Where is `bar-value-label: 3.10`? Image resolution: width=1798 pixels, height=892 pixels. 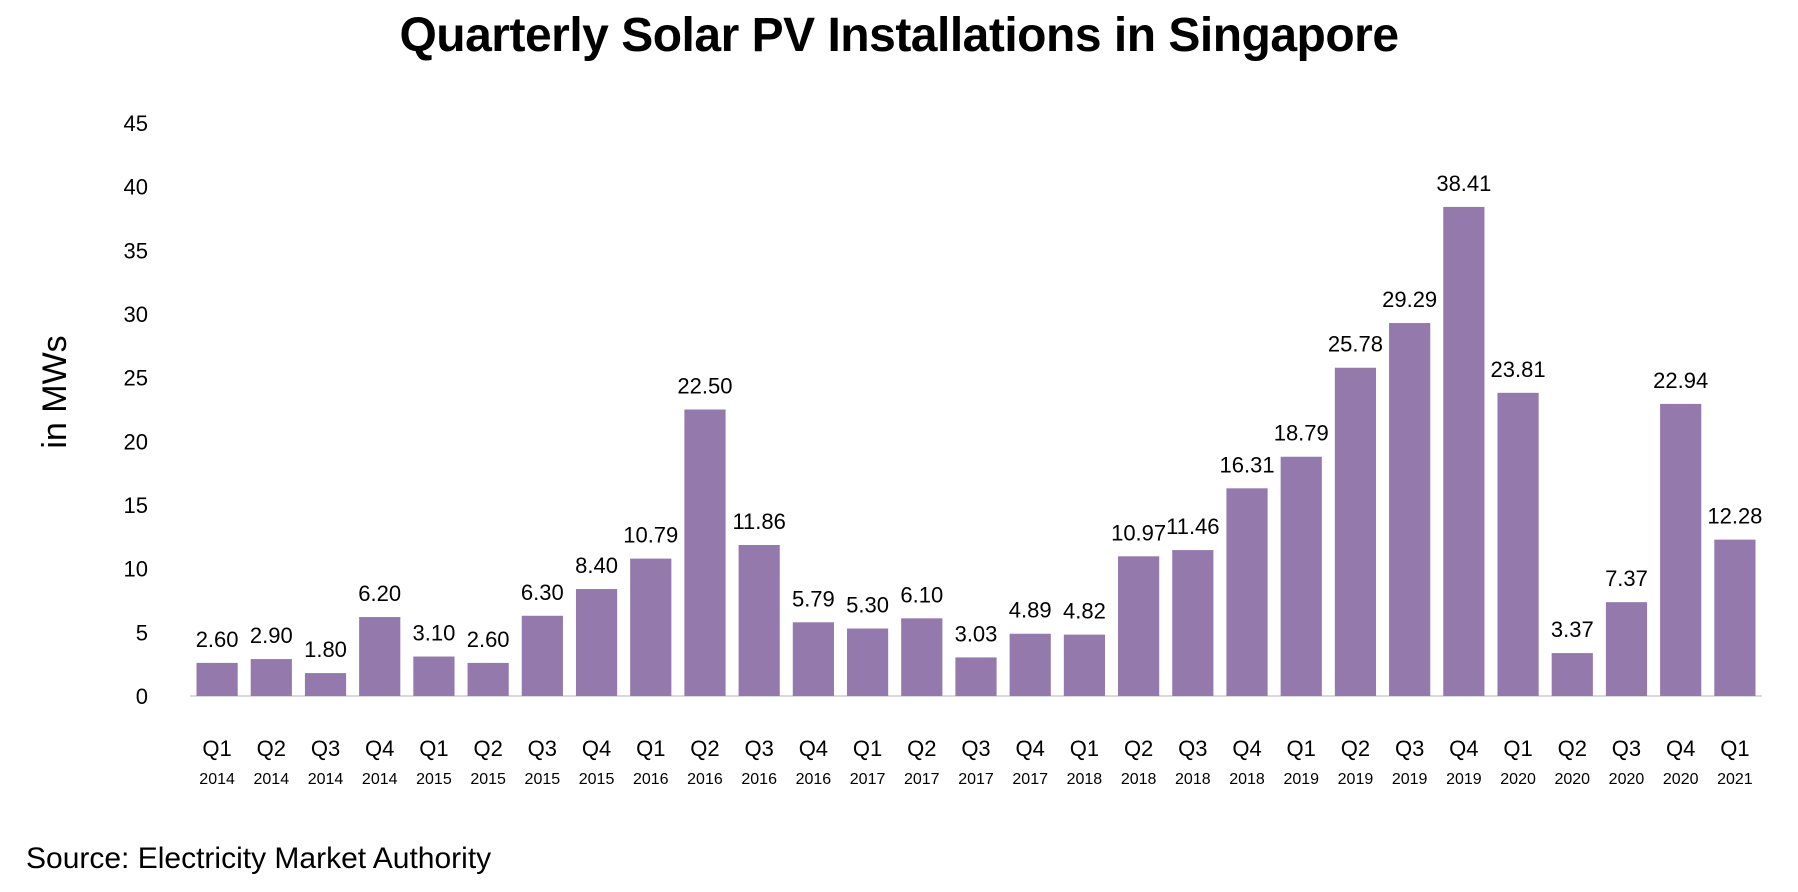
bar-value-label: 3.10 is located at coordinates (434, 633).